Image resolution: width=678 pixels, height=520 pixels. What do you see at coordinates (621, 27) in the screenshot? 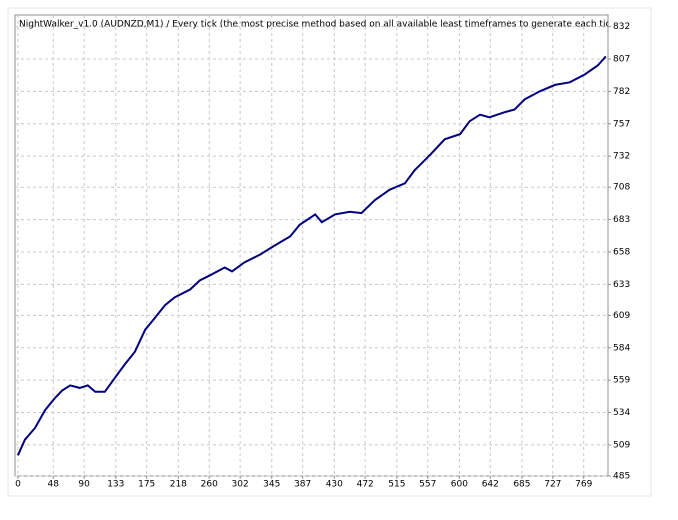
I see `y-tick-label: 832` at bounding box center [621, 27].